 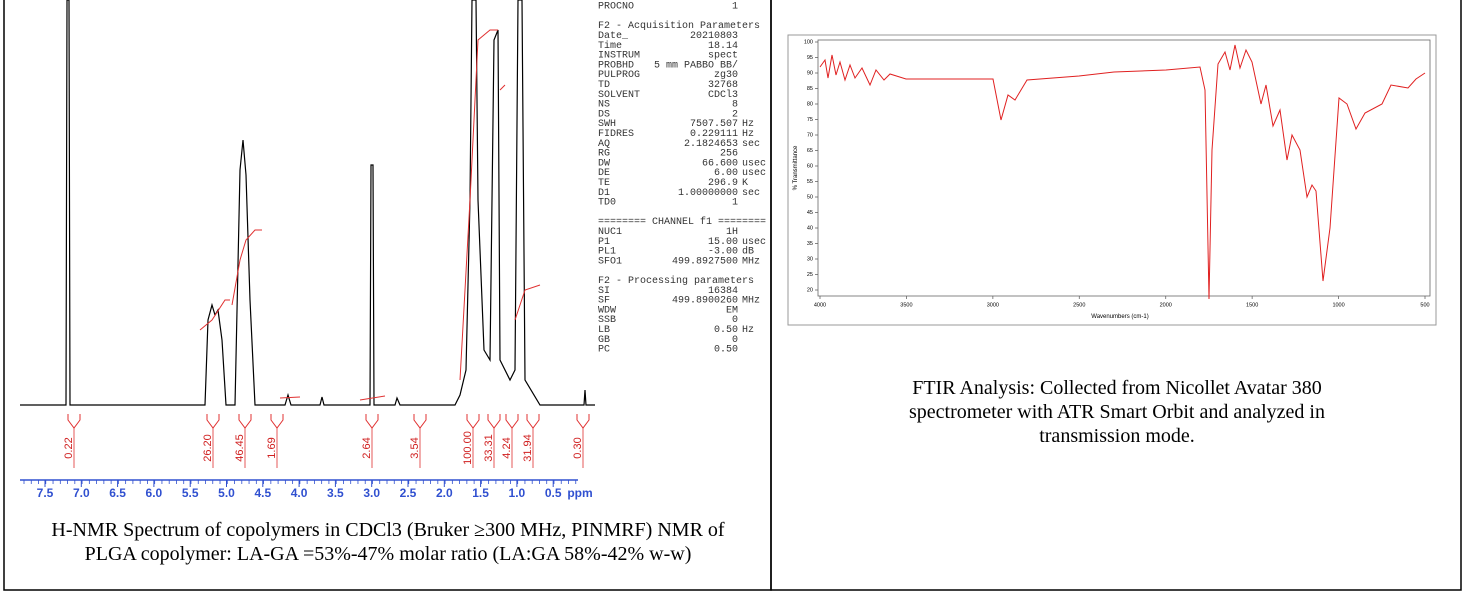 I want to click on param-name: LB, so click(x=604, y=330).